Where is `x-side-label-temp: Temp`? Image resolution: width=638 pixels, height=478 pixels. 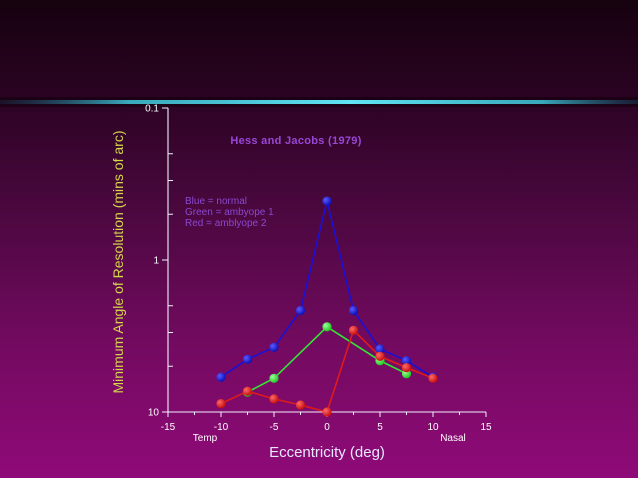
x-side-label-temp: Temp is located at coordinates (205, 438).